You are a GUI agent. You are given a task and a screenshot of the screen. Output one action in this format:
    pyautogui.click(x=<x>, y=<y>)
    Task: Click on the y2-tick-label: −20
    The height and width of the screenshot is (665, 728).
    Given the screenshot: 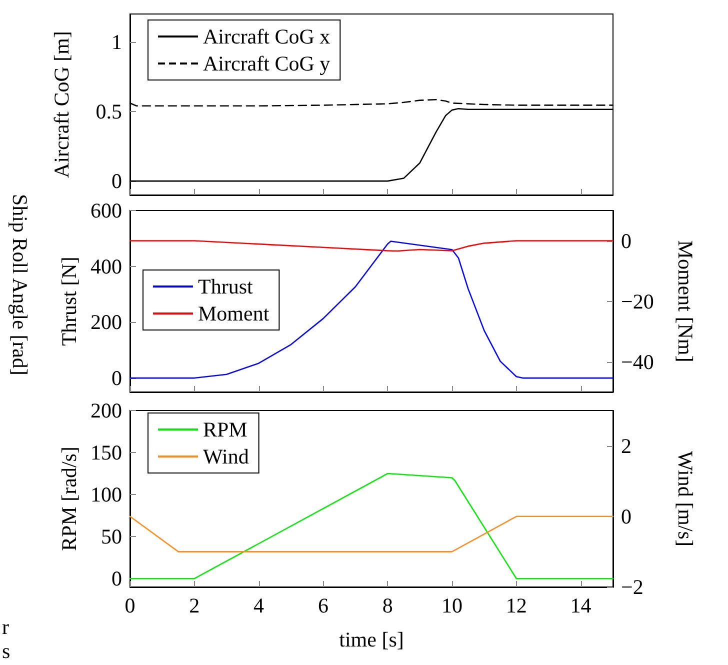 What is the action you would take?
    pyautogui.click(x=637, y=301)
    